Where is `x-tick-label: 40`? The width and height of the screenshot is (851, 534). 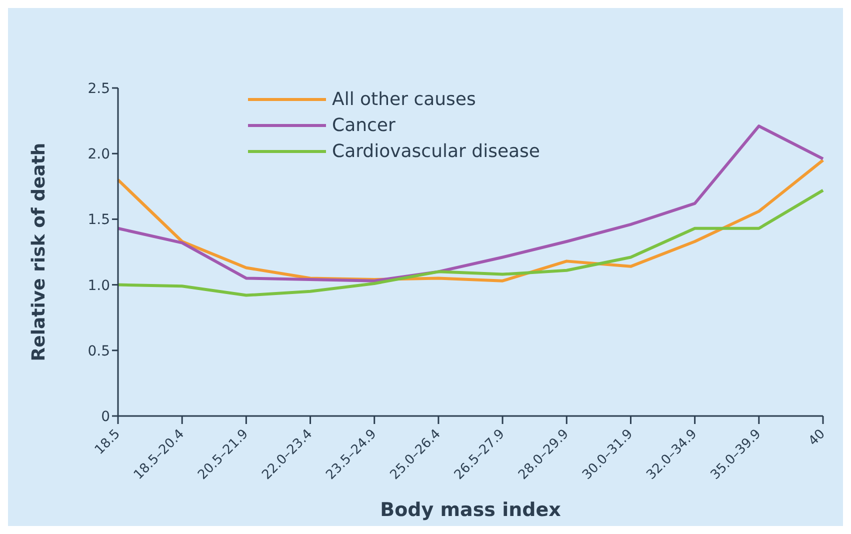 x-tick-label: 40 is located at coordinates (817, 438).